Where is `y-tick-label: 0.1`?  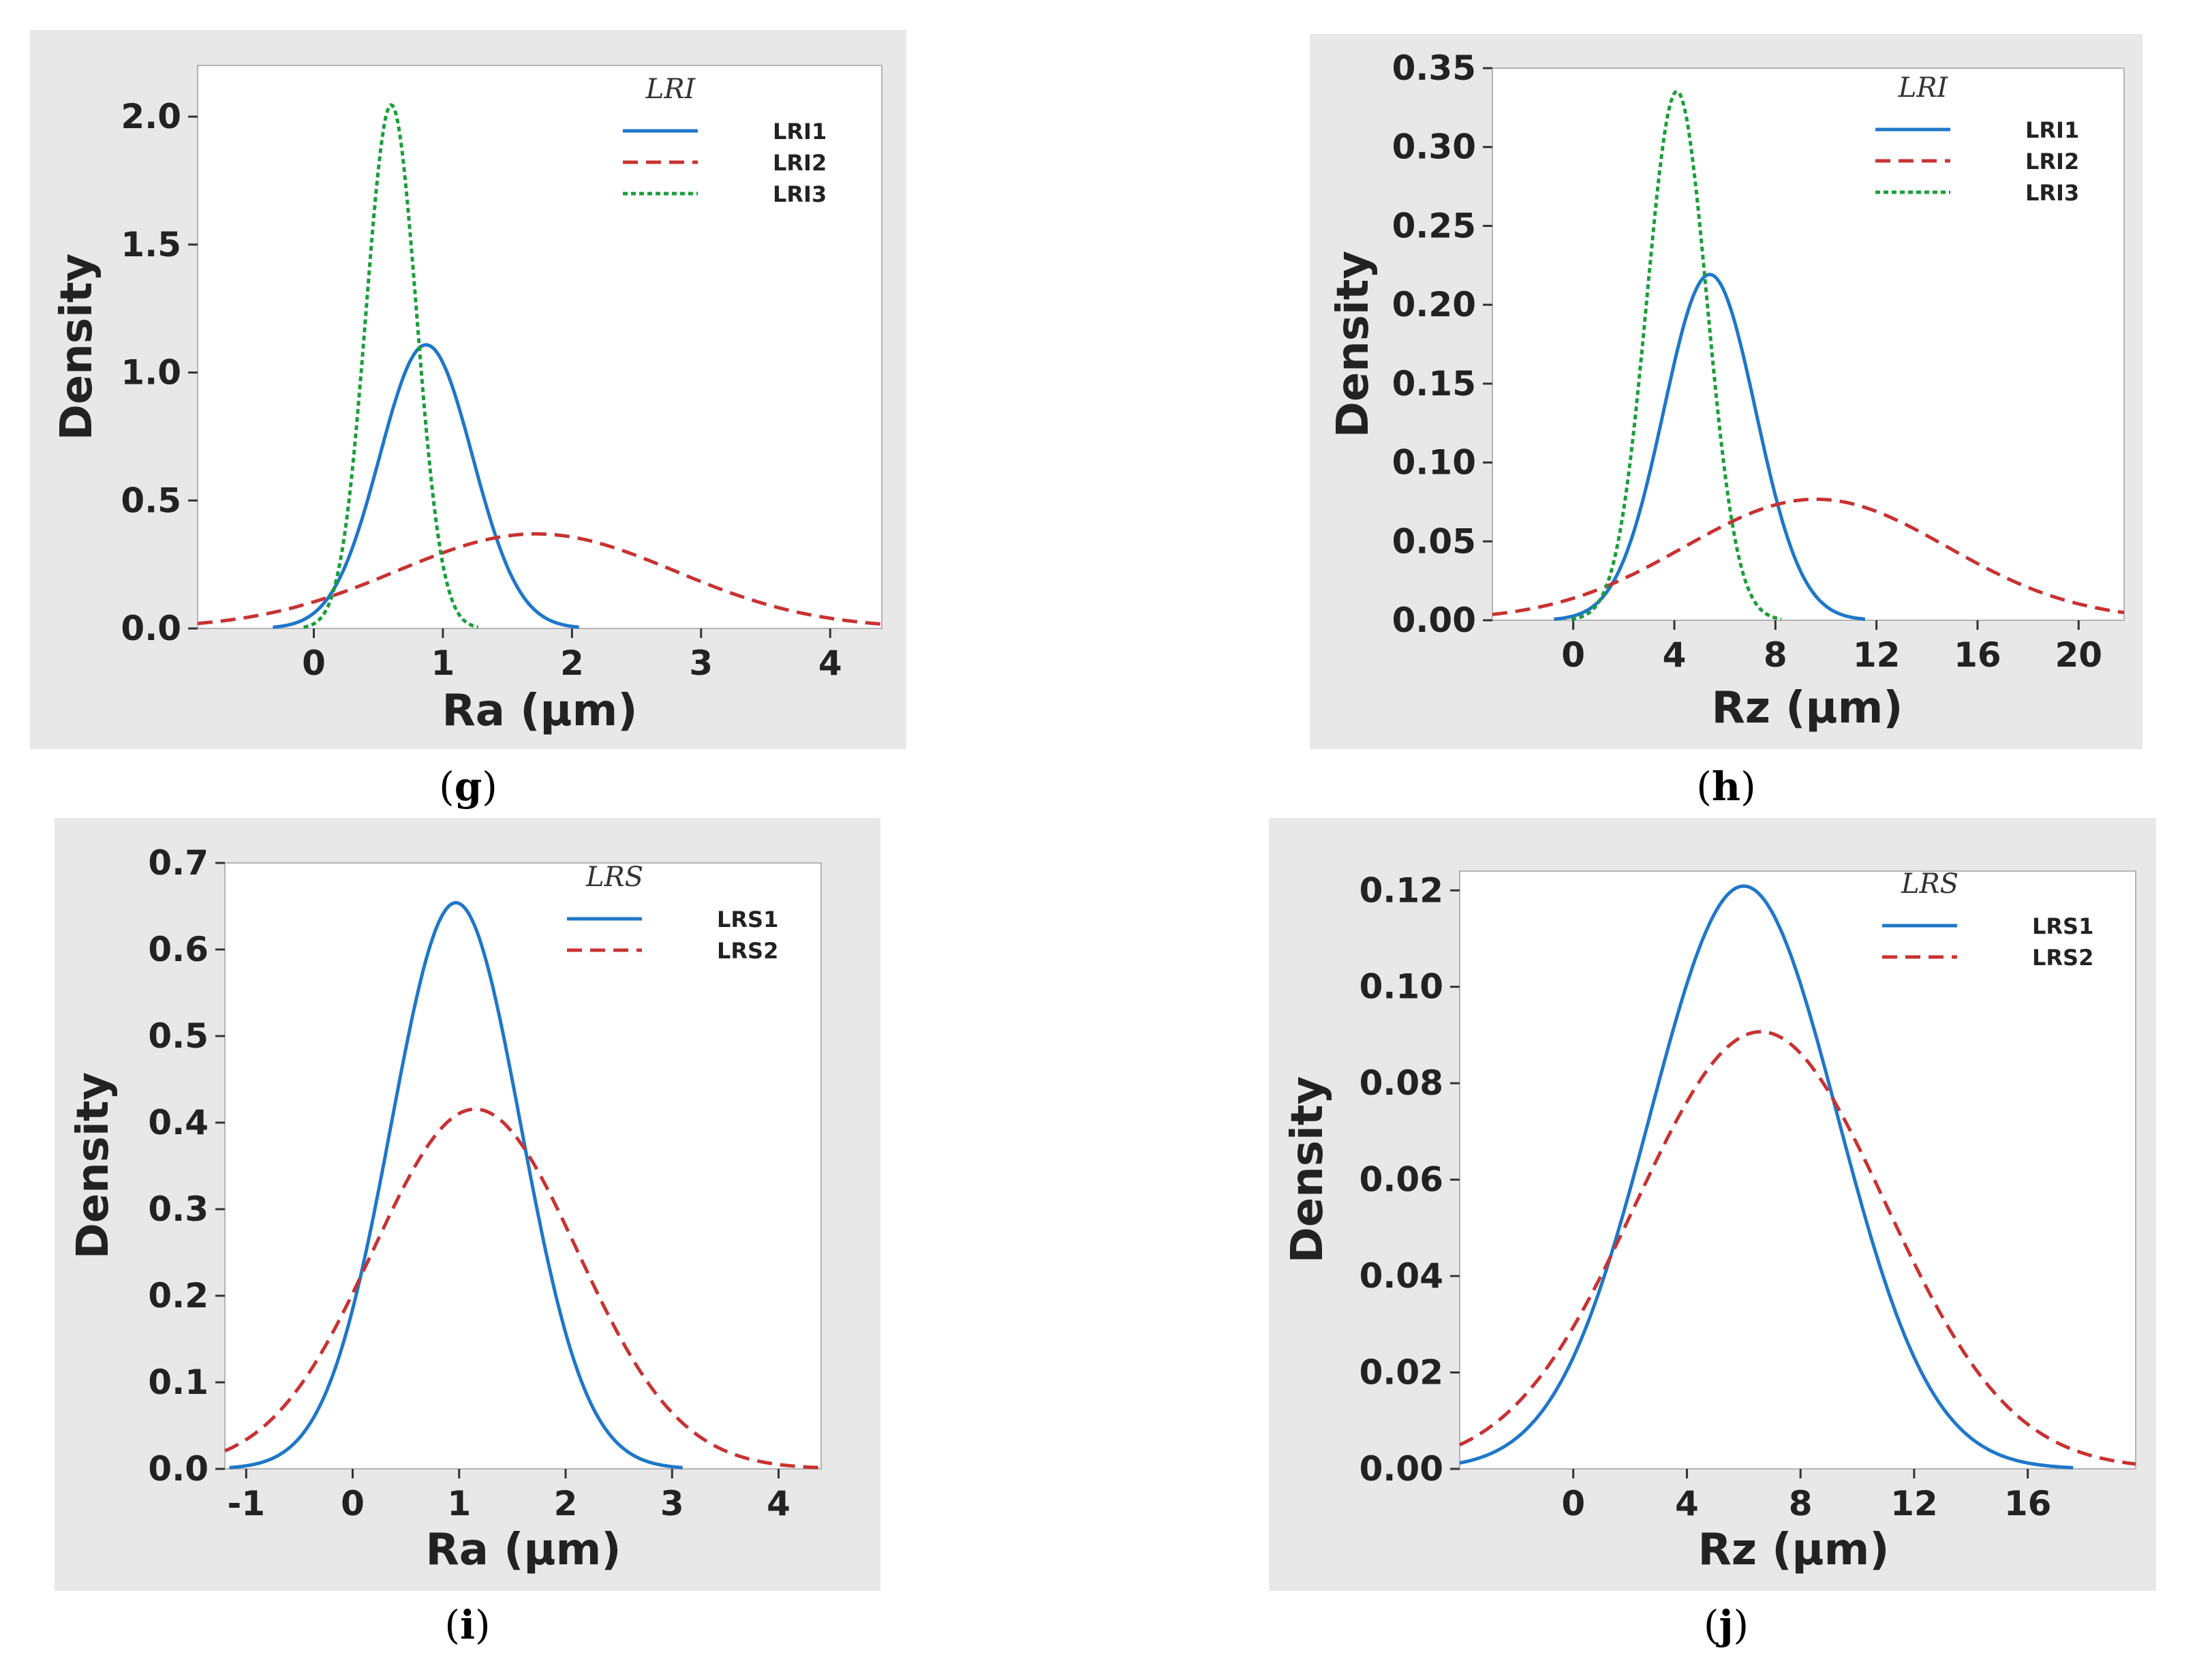
y-tick-label: 0.1 is located at coordinates (178, 1382).